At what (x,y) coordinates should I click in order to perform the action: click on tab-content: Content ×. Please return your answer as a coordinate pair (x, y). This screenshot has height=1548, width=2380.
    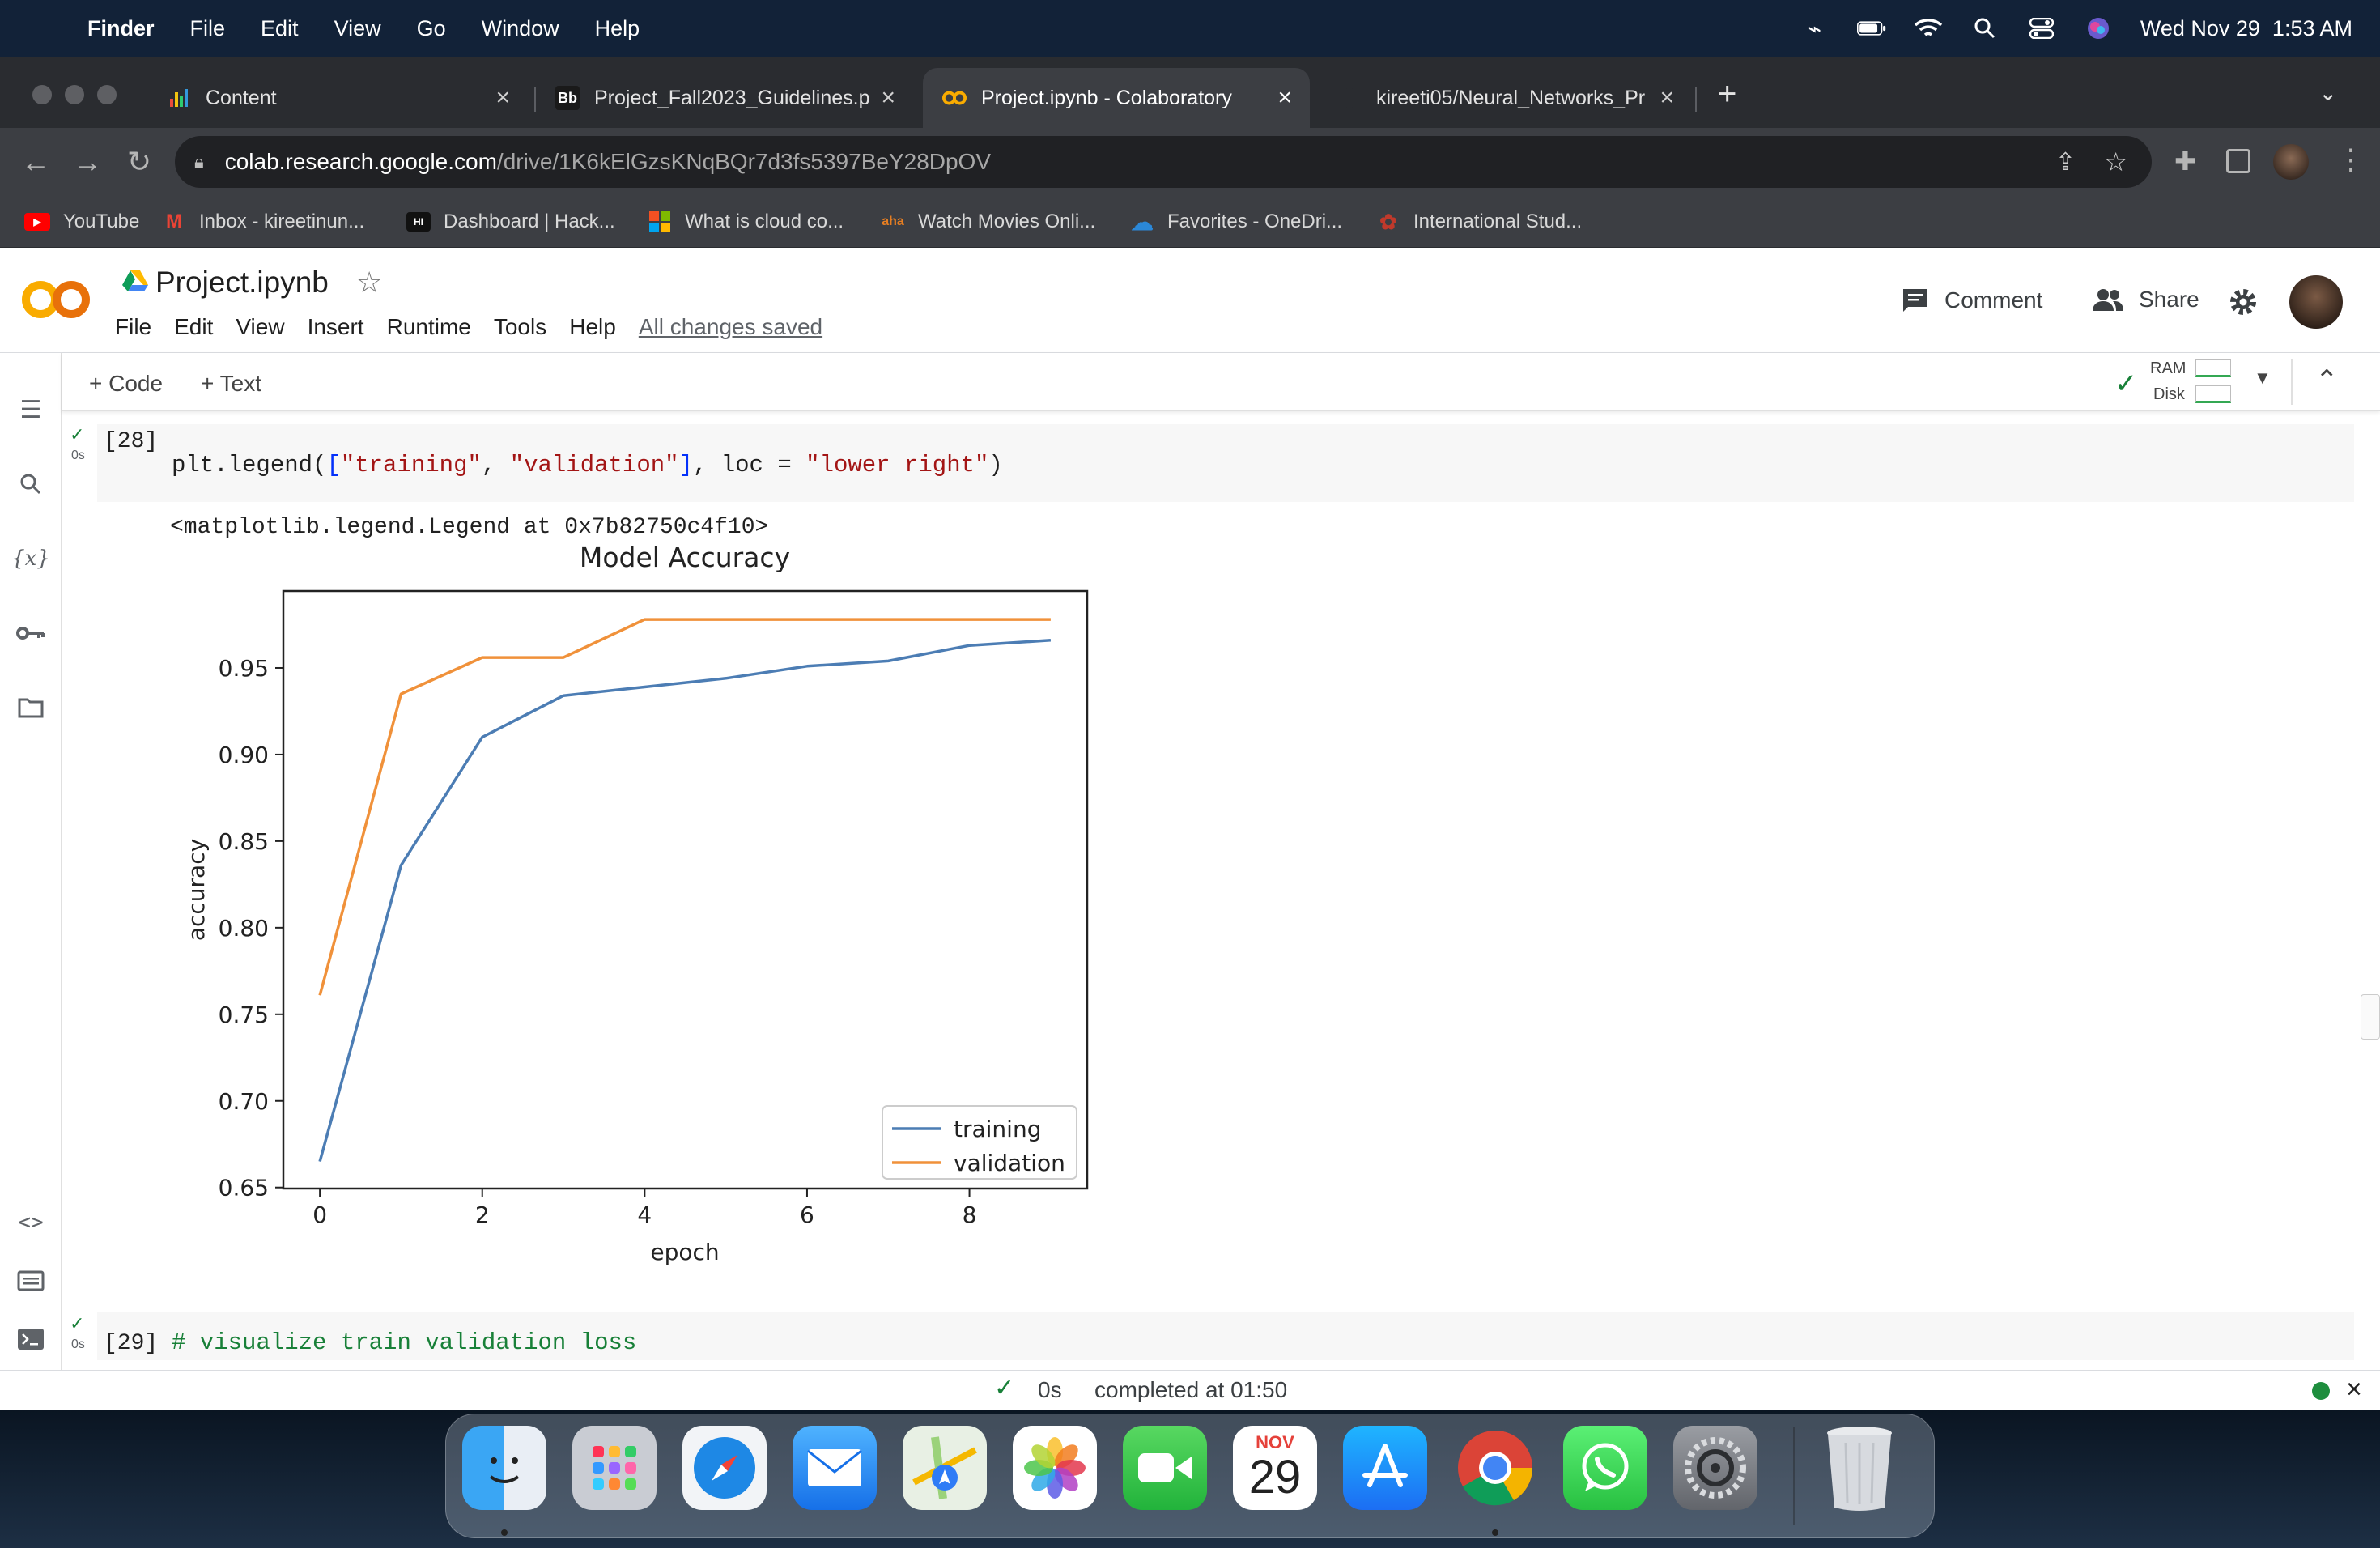
    Looking at the image, I should click on (341, 98).